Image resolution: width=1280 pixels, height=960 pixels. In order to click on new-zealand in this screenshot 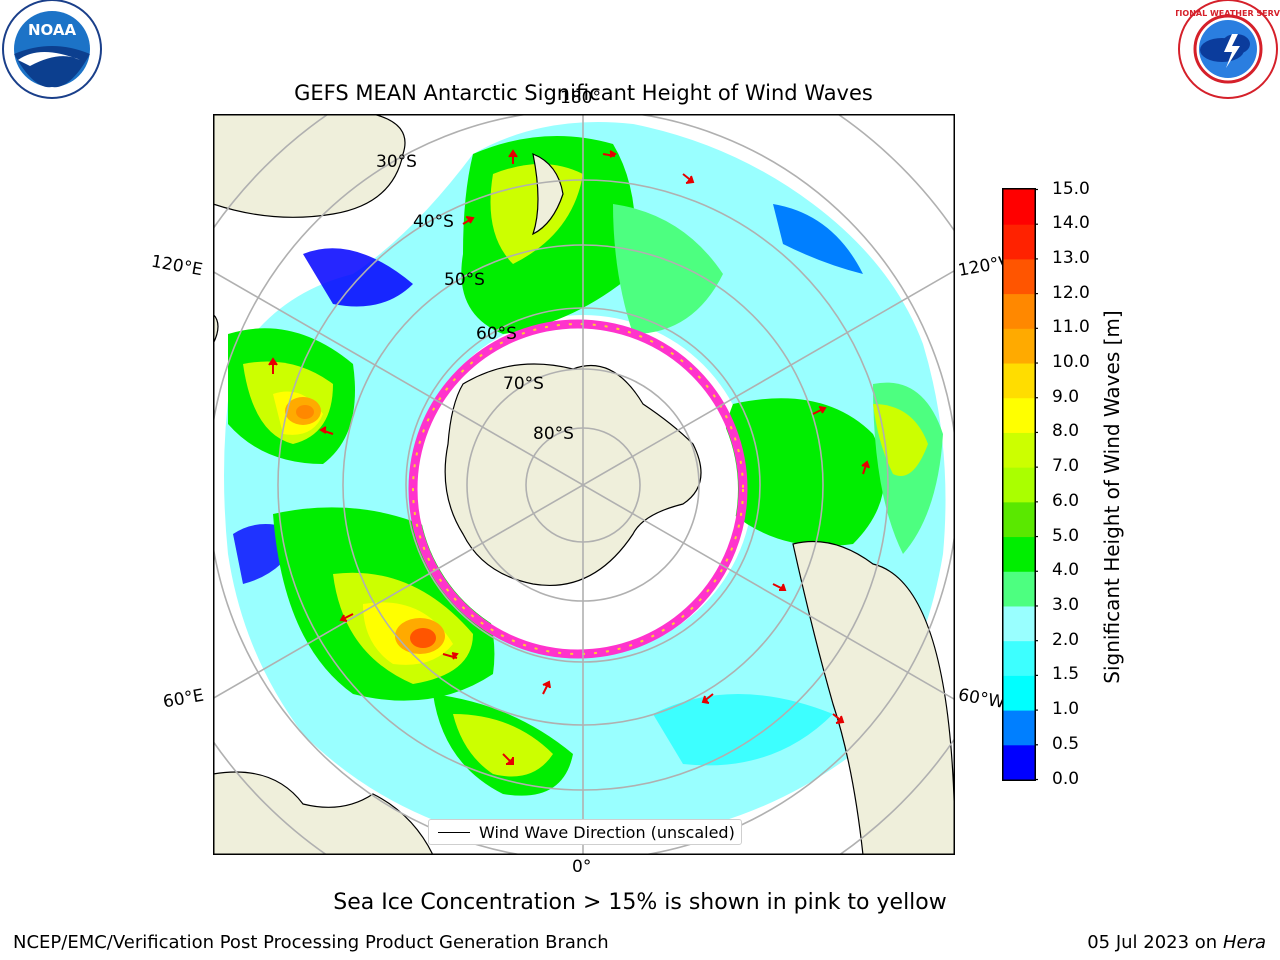, I will do `click(547, 194)`.